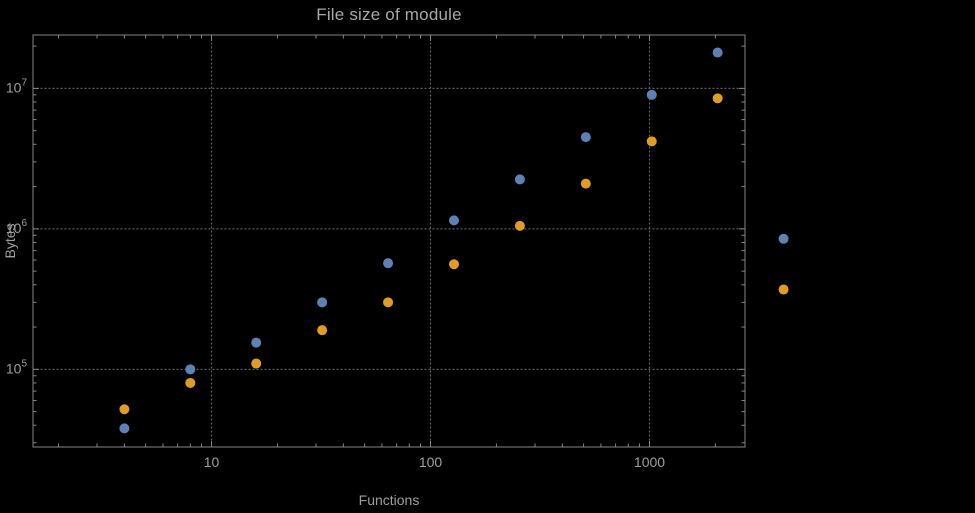  Describe the element at coordinates (649, 462) in the screenshot. I see `x-tick-label: 1000` at that location.